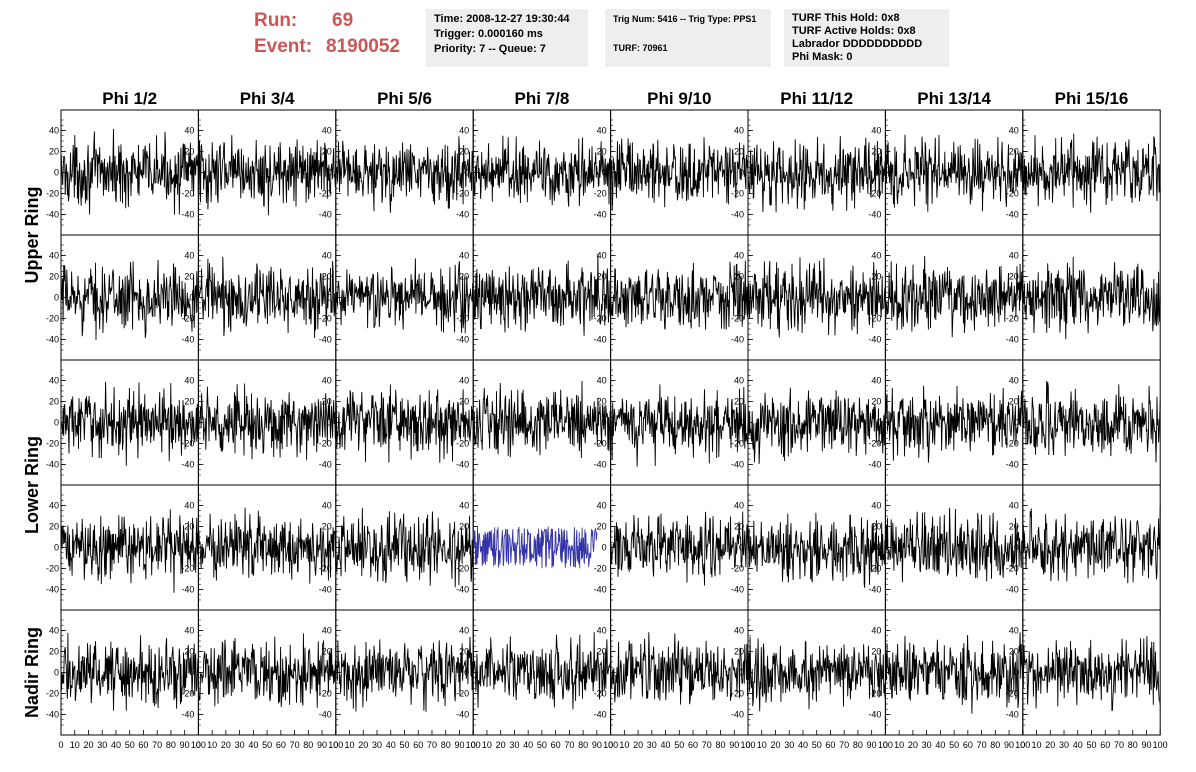 The width and height of the screenshot is (1196, 772). What do you see at coordinates (490, 49) in the screenshot?
I see `priority-text: Priority: 7 -- Queue: 7` at bounding box center [490, 49].